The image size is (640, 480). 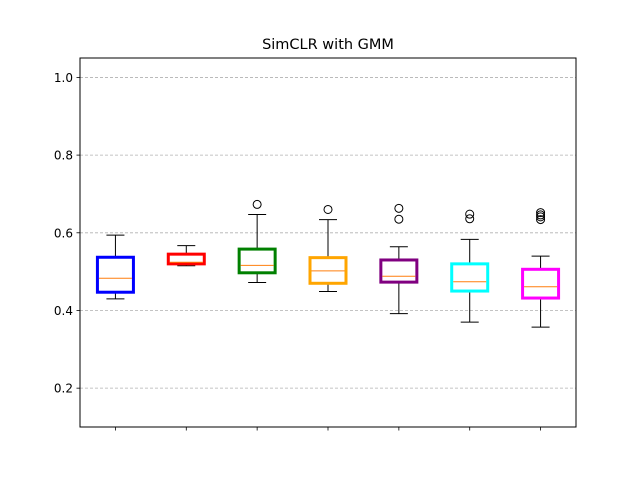 What do you see at coordinates (63, 156) in the screenshot?
I see `y-tick-label: 0.8` at bounding box center [63, 156].